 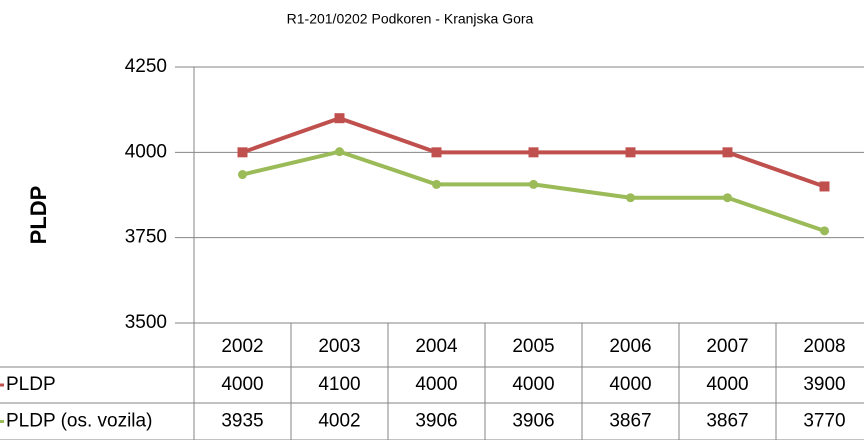 What do you see at coordinates (339, 346) in the screenshot?
I see `x-tick-label: 2003` at bounding box center [339, 346].